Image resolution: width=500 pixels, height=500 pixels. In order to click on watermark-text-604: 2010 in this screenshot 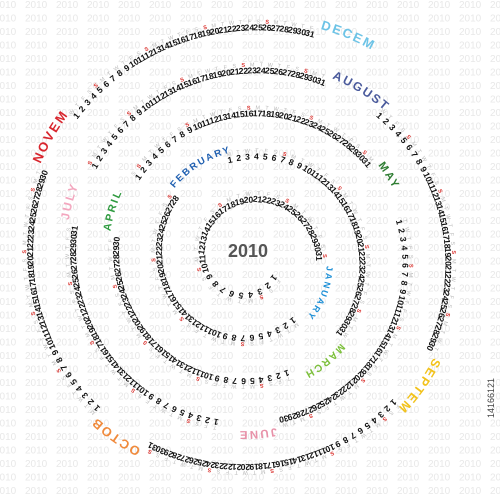, I will do `click(284, 478)`.